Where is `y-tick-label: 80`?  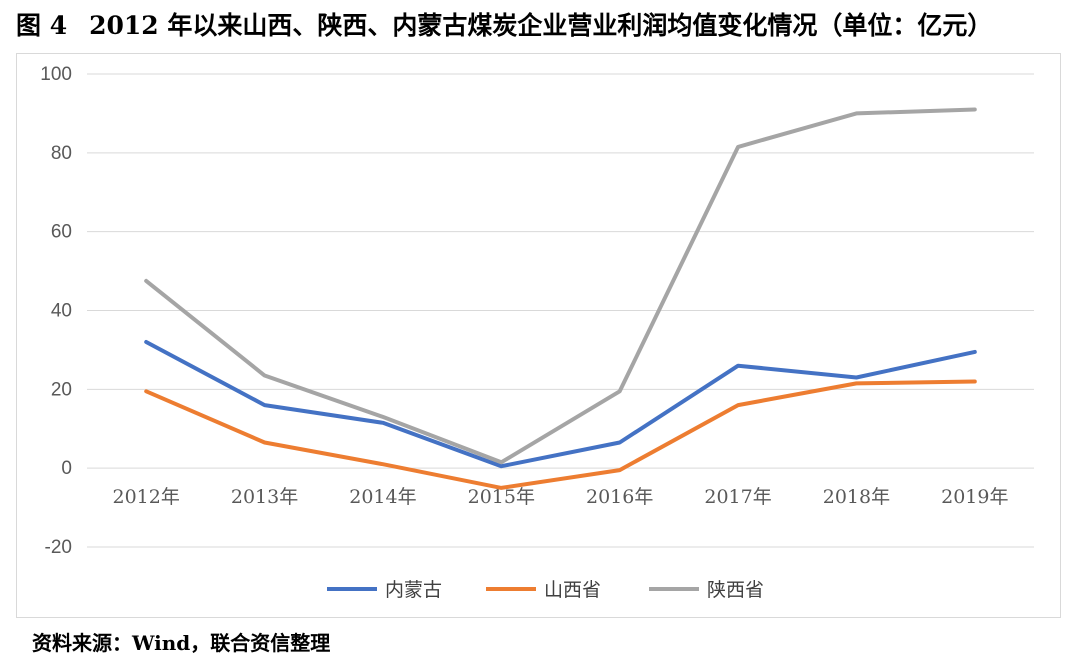 y-tick-label: 80 is located at coordinates (61, 153).